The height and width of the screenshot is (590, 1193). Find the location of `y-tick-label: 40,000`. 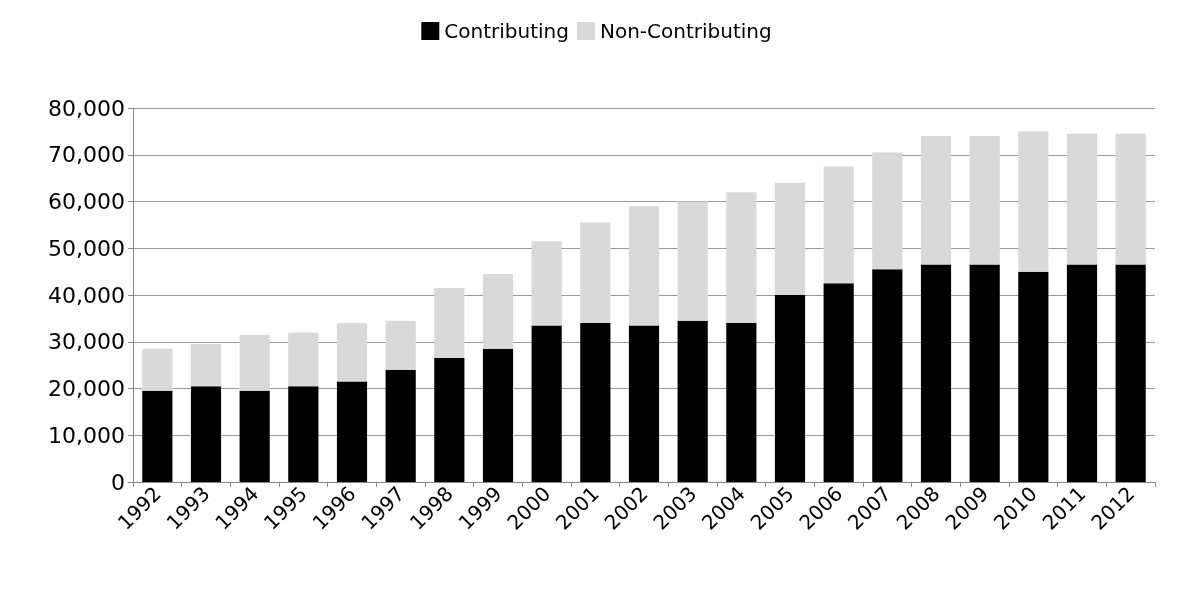

y-tick-label: 40,000 is located at coordinates (86, 295).